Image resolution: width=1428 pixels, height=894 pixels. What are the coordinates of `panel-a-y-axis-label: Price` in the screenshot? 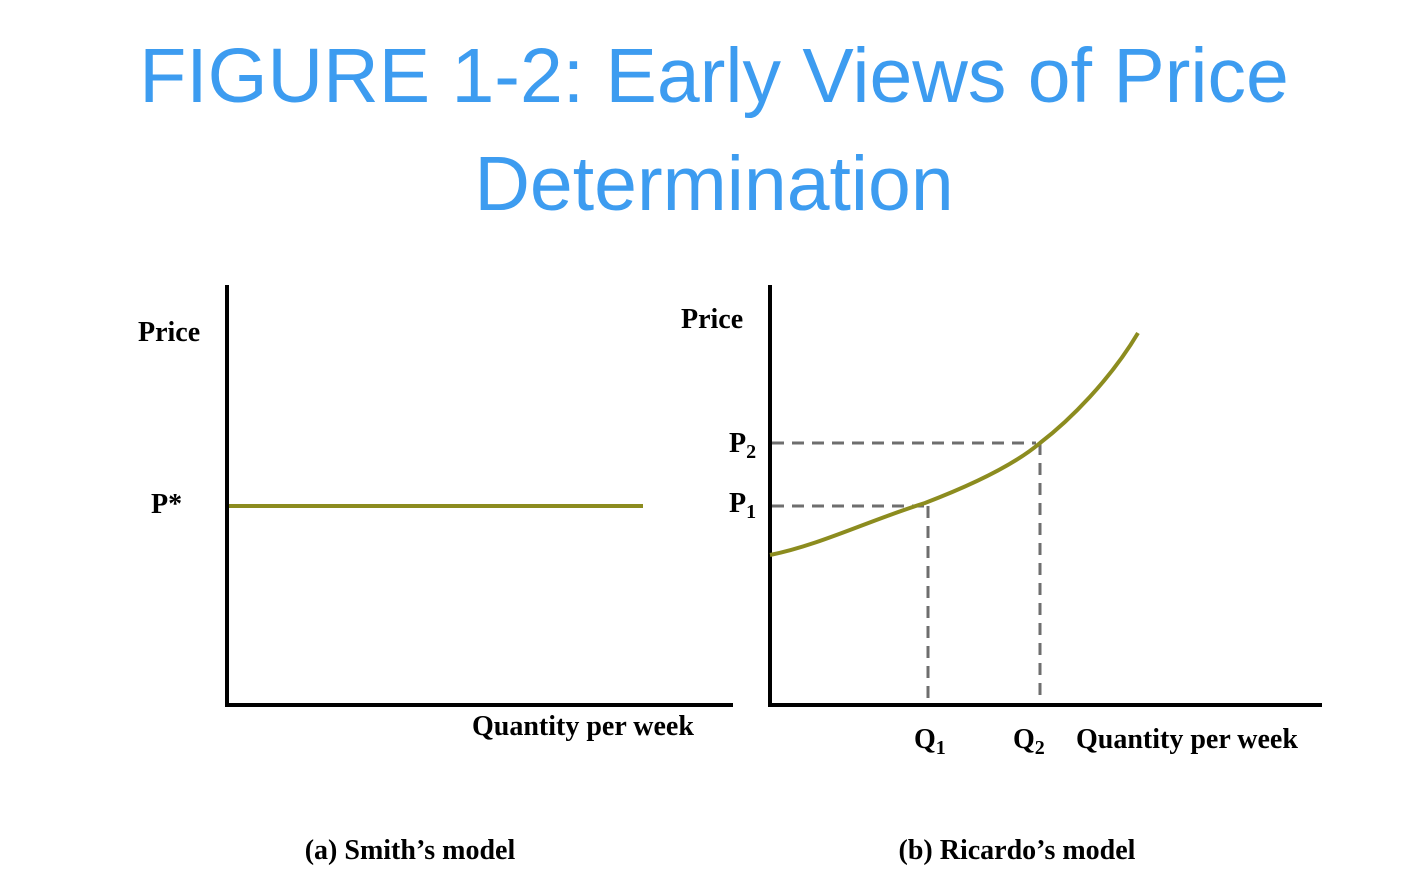 It's located at (169, 332).